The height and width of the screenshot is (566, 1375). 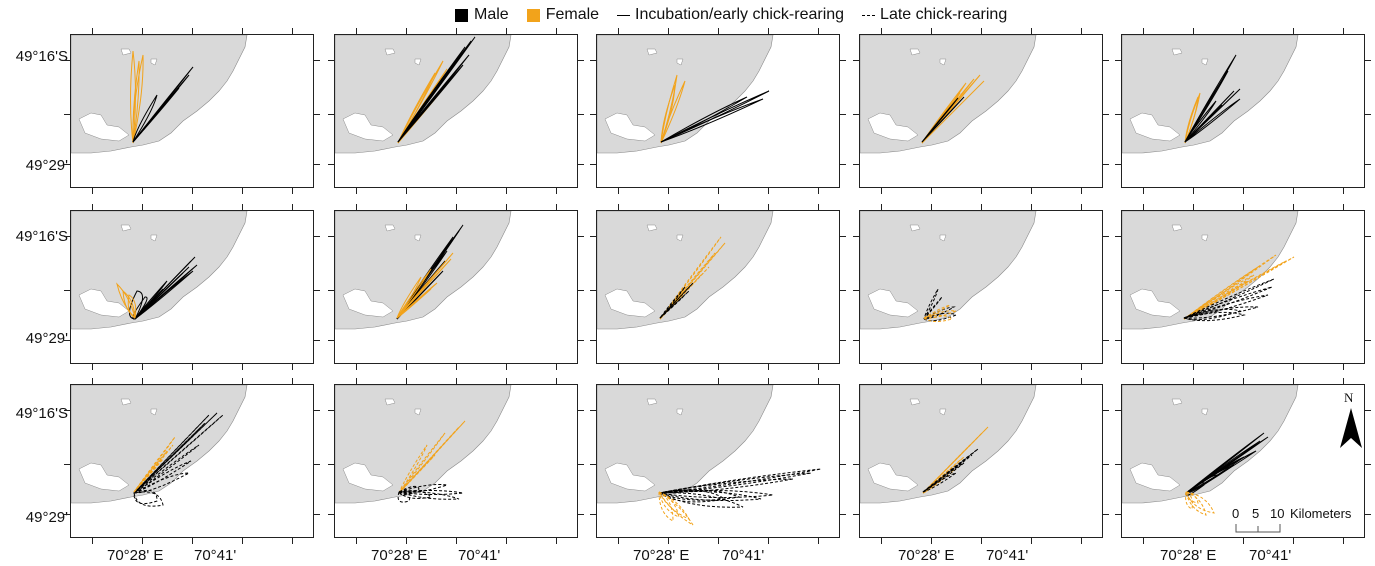 What do you see at coordinates (1192, 118) in the screenshot?
I see `track-female-solid` at bounding box center [1192, 118].